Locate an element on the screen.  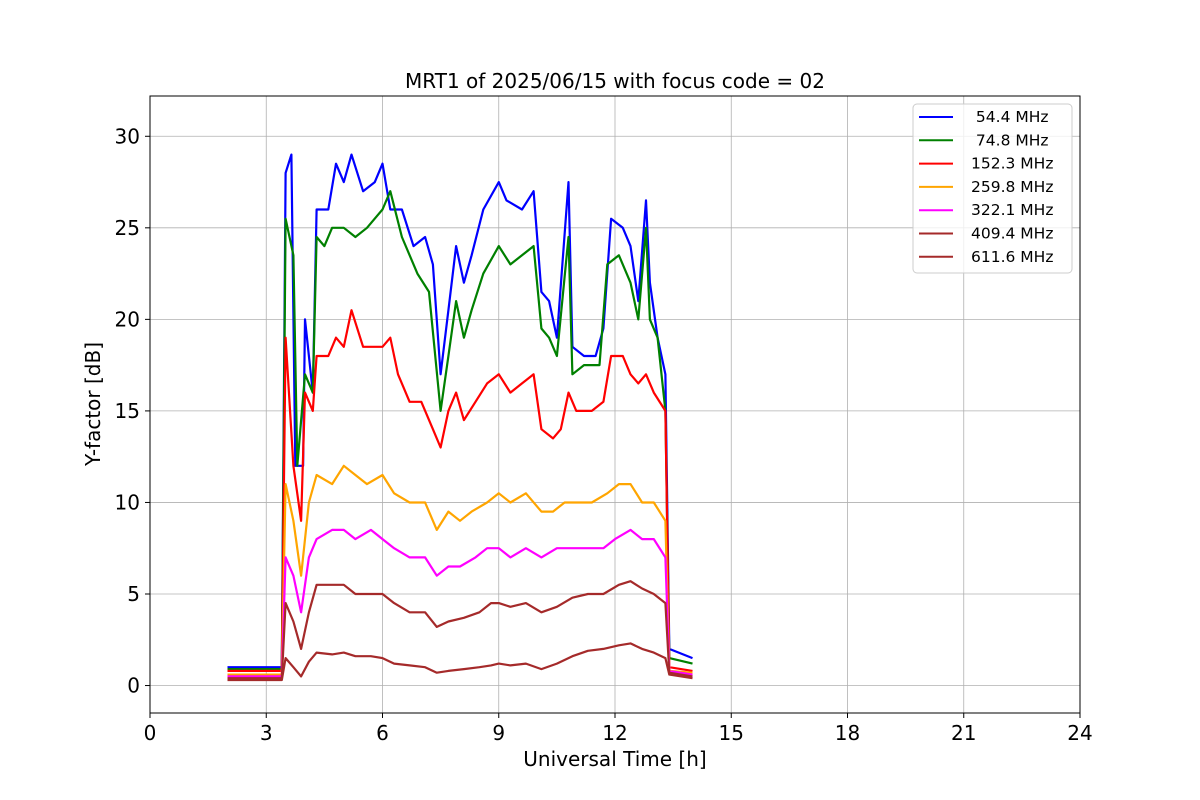
x-tick-label: 3 is located at coordinates (266, 733).